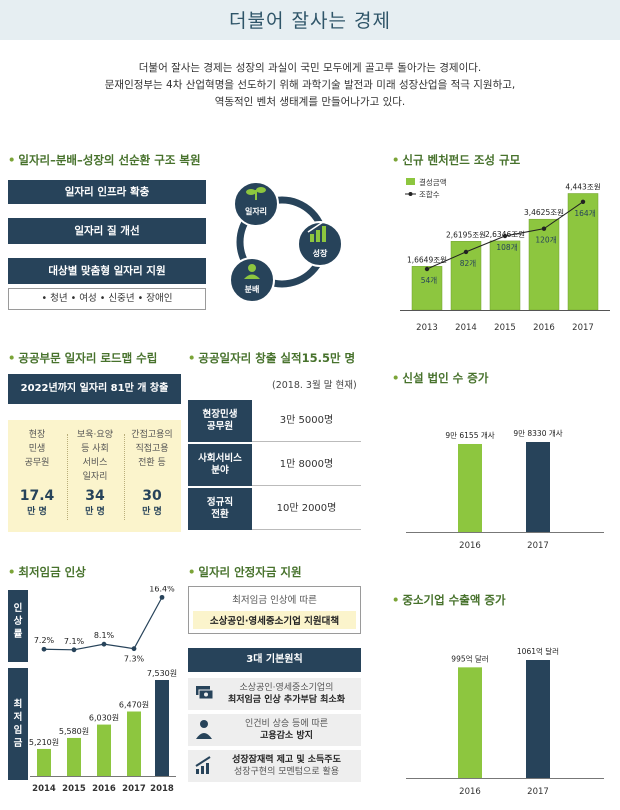 The width and height of the screenshot is (620, 810). What do you see at coordinates (537, 433) in the screenshot?
I see `data-label: 9만 8330 개사` at bounding box center [537, 433].